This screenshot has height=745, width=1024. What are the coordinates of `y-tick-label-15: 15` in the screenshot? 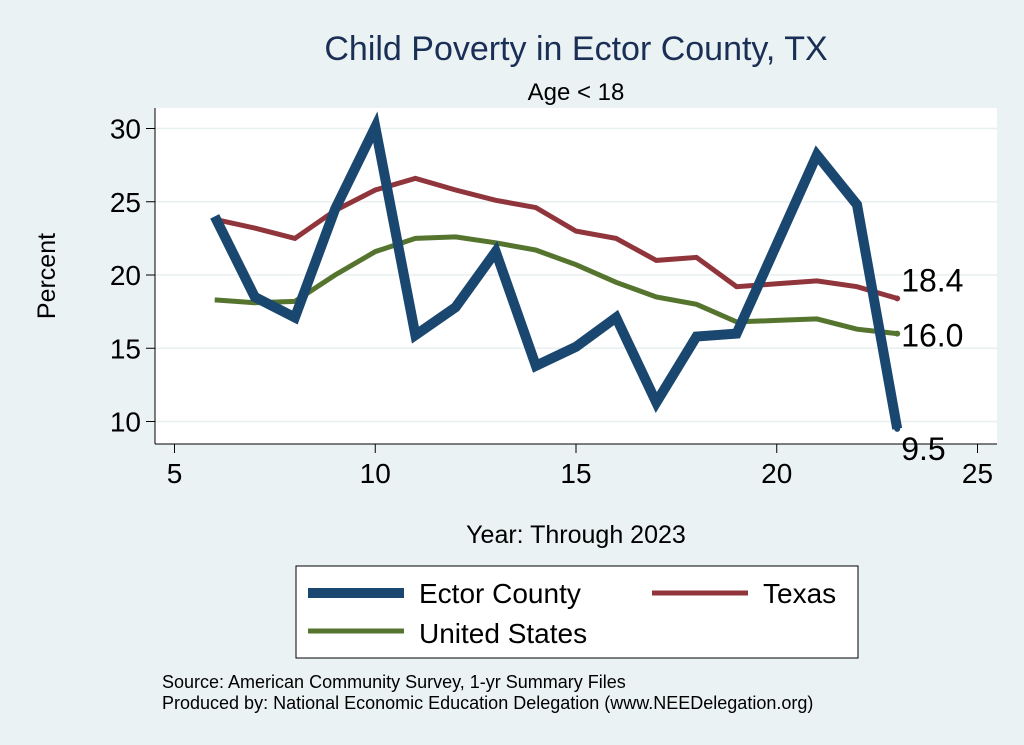 It's located at (125, 348).